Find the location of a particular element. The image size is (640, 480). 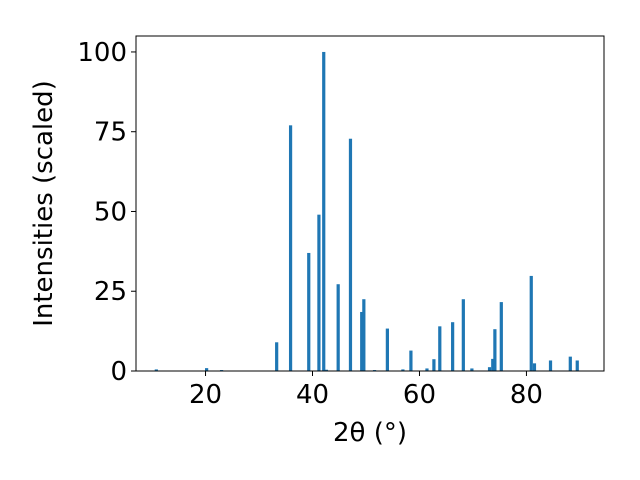

x-tick-label: 80 is located at coordinates (526, 395).